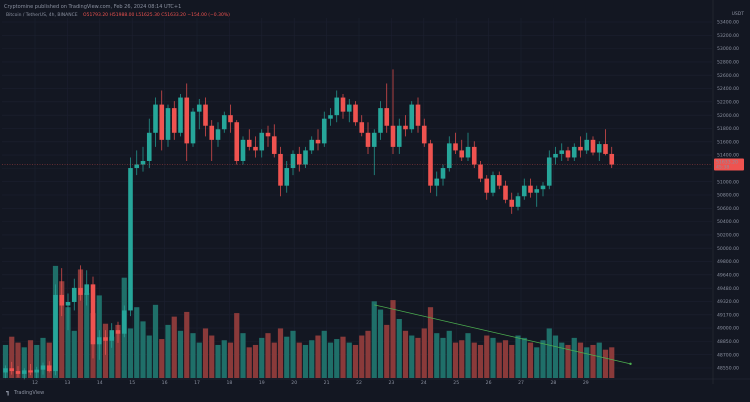  Describe the element at coordinates (728, 142) in the screenshot. I see `price-tick-label: 51600.00` at that location.